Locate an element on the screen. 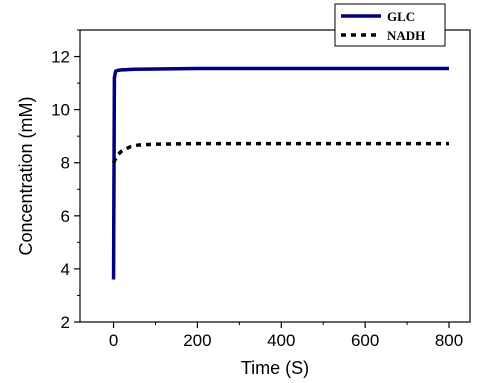 This screenshot has height=383, width=479. y-axis-title: Concentration (mM) is located at coordinates (26, 175).